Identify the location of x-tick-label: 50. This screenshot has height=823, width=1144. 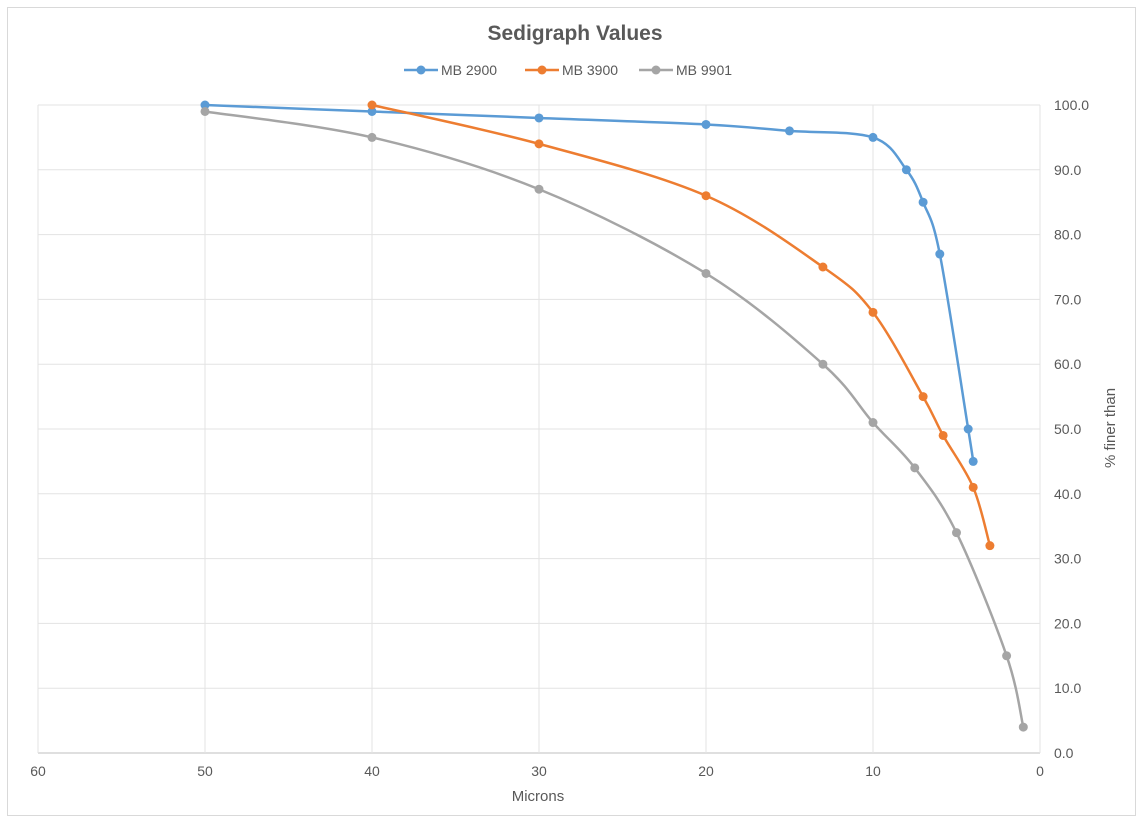
(205, 771).